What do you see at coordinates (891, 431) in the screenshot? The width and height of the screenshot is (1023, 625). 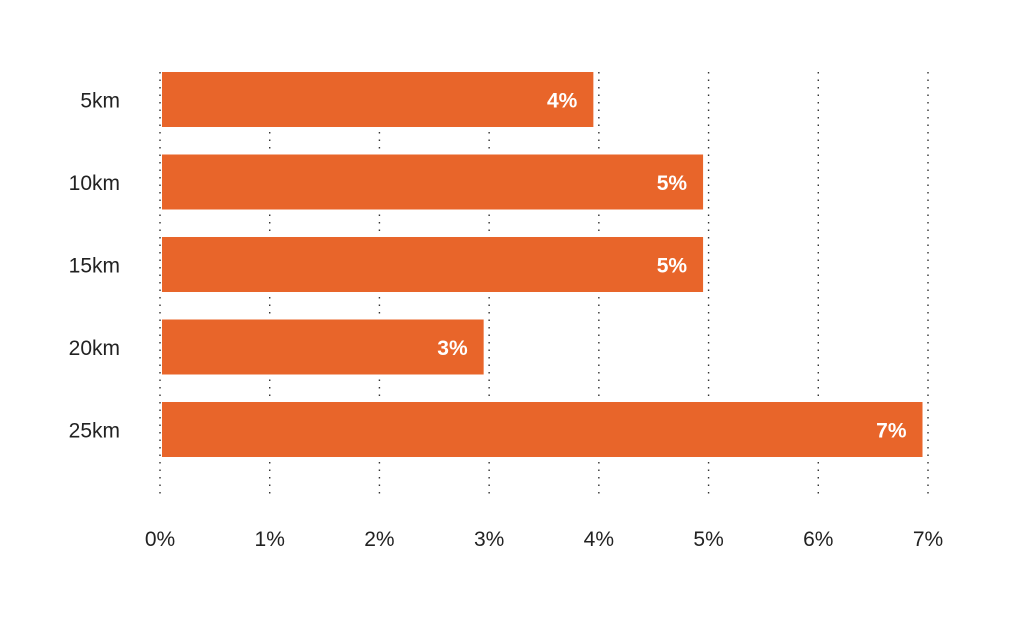 I see `bar-data-label: 7%` at bounding box center [891, 431].